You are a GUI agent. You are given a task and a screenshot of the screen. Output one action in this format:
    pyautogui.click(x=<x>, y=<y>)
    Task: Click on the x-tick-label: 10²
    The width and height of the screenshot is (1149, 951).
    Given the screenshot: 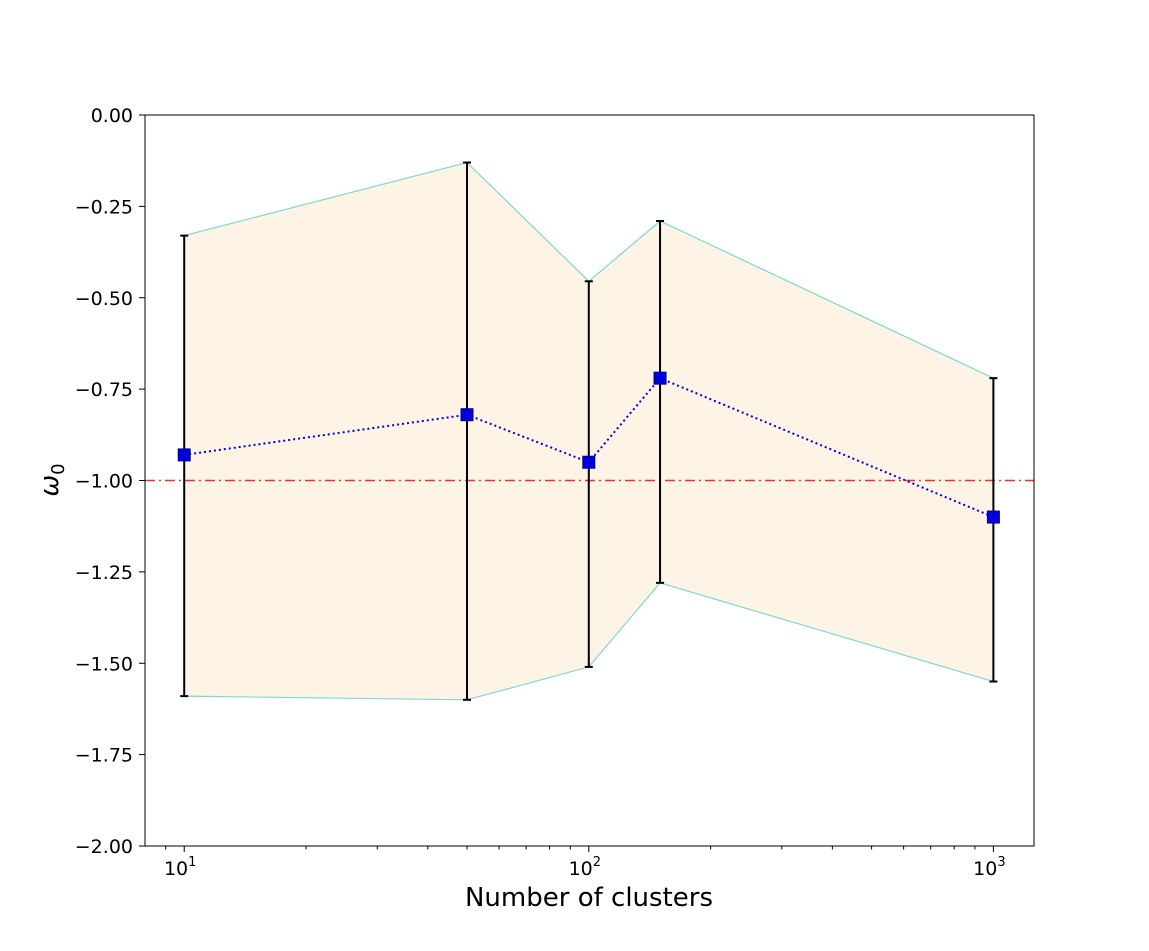 What is the action you would take?
    pyautogui.click(x=585, y=867)
    